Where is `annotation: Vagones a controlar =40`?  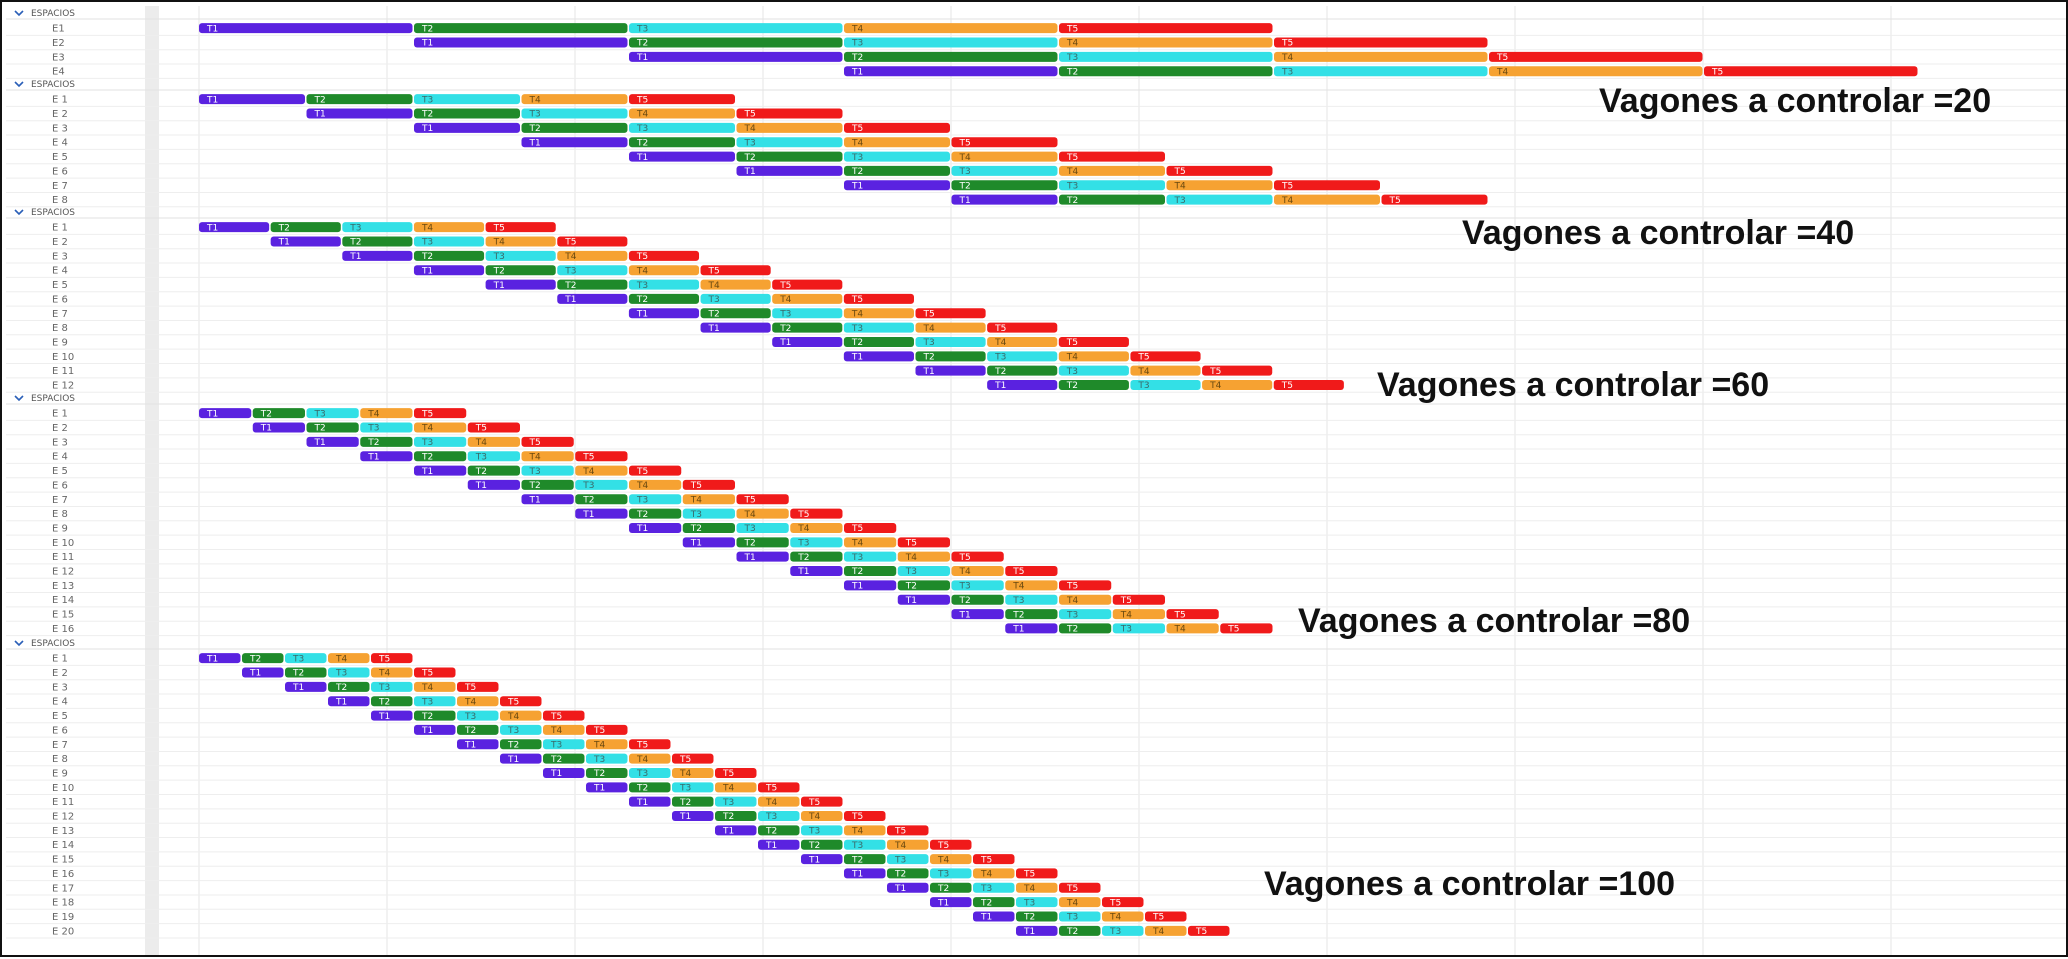
annotation: Vagones a controlar =40 is located at coordinates (1658, 233).